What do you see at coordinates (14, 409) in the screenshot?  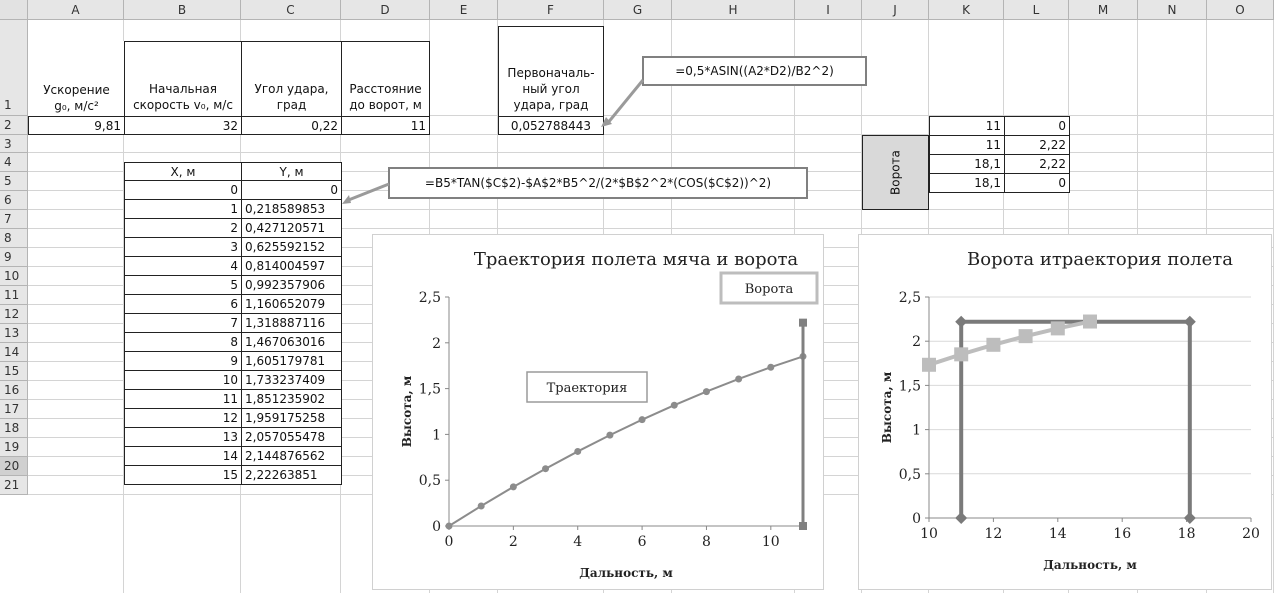 I see `row-header-17: 17` at bounding box center [14, 409].